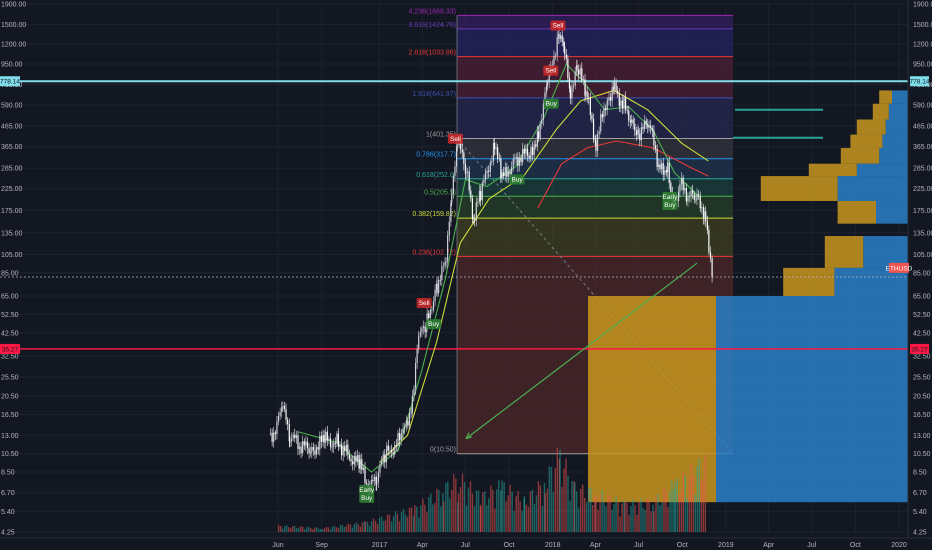 The width and height of the screenshot is (932, 550). I want to click on y-tick-label: 4.25, so click(920, 533).